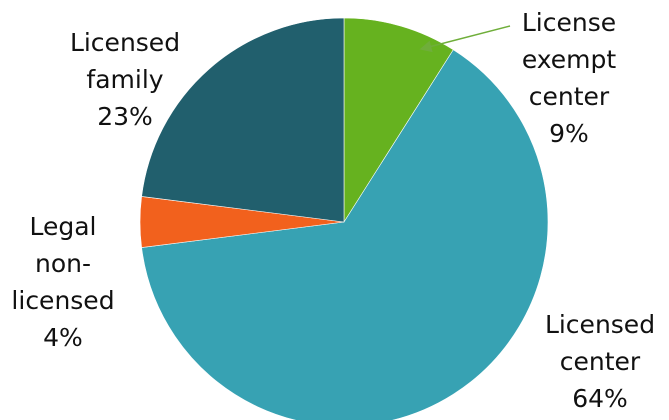 Image resolution: width=669 pixels, height=420 pixels. Describe the element at coordinates (63, 282) in the screenshot. I see `label-legal-non-licensed: Legal non- licensed 4%` at that location.